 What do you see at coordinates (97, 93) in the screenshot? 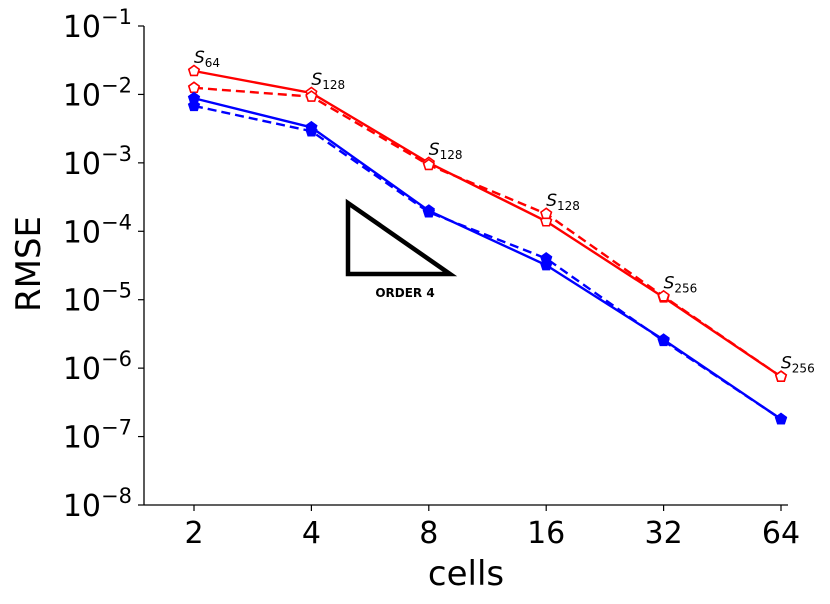
I see `y-tick-label: 10⁻²` at bounding box center [97, 93].